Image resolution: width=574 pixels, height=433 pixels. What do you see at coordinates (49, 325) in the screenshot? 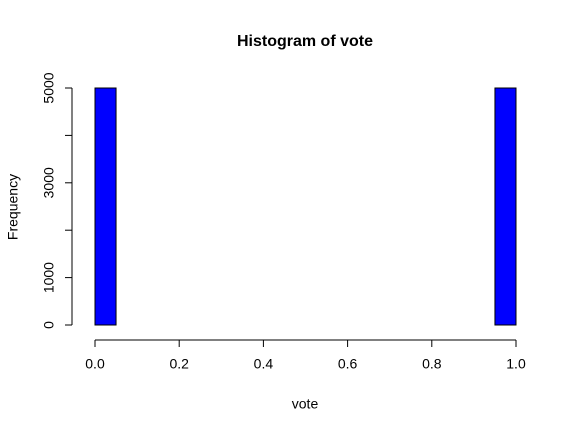
I see `y-tick-label: 0` at bounding box center [49, 325].